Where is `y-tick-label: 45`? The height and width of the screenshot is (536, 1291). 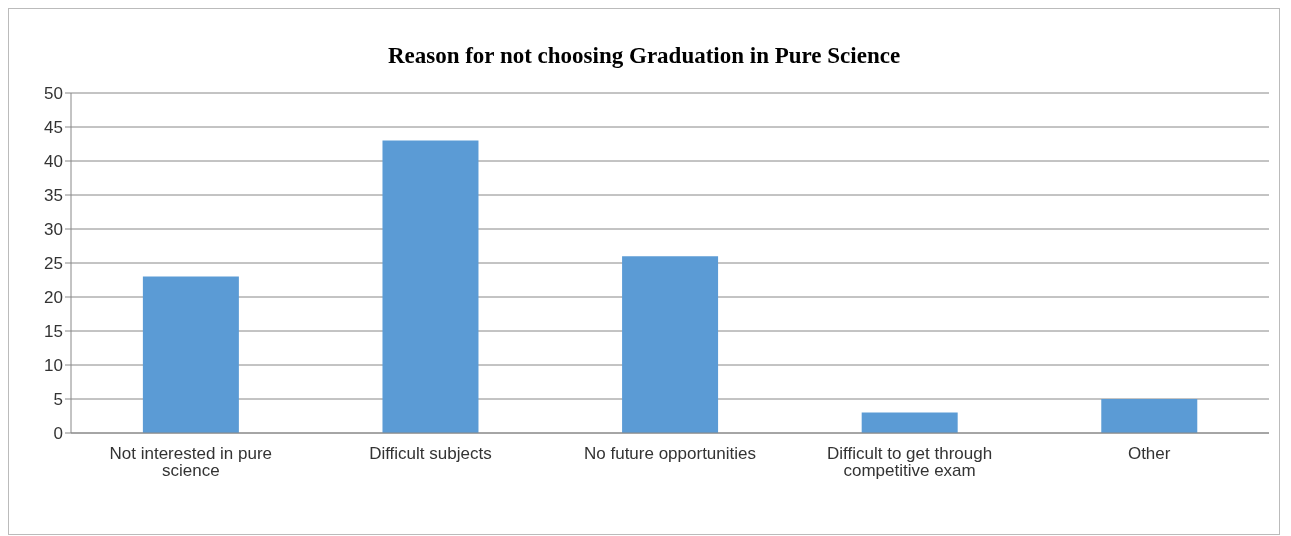 y-tick-label: 45 is located at coordinates (53, 128).